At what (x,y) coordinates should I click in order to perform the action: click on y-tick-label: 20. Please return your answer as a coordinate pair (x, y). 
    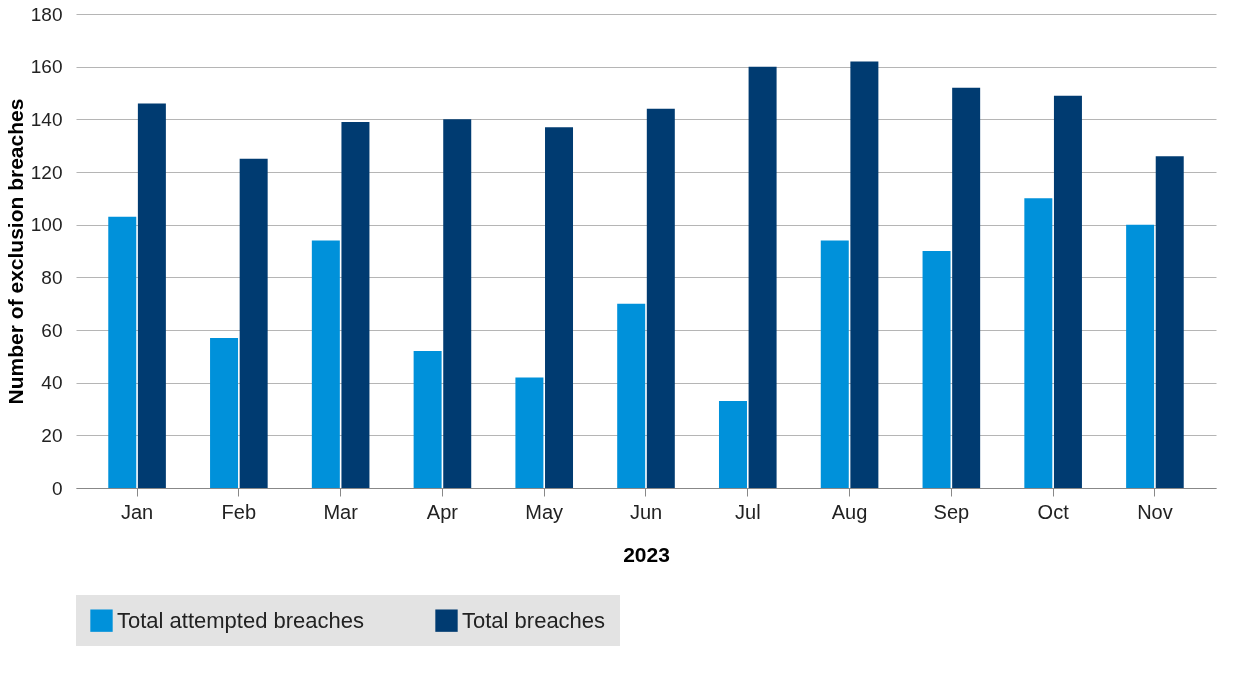
    Looking at the image, I should click on (52, 435).